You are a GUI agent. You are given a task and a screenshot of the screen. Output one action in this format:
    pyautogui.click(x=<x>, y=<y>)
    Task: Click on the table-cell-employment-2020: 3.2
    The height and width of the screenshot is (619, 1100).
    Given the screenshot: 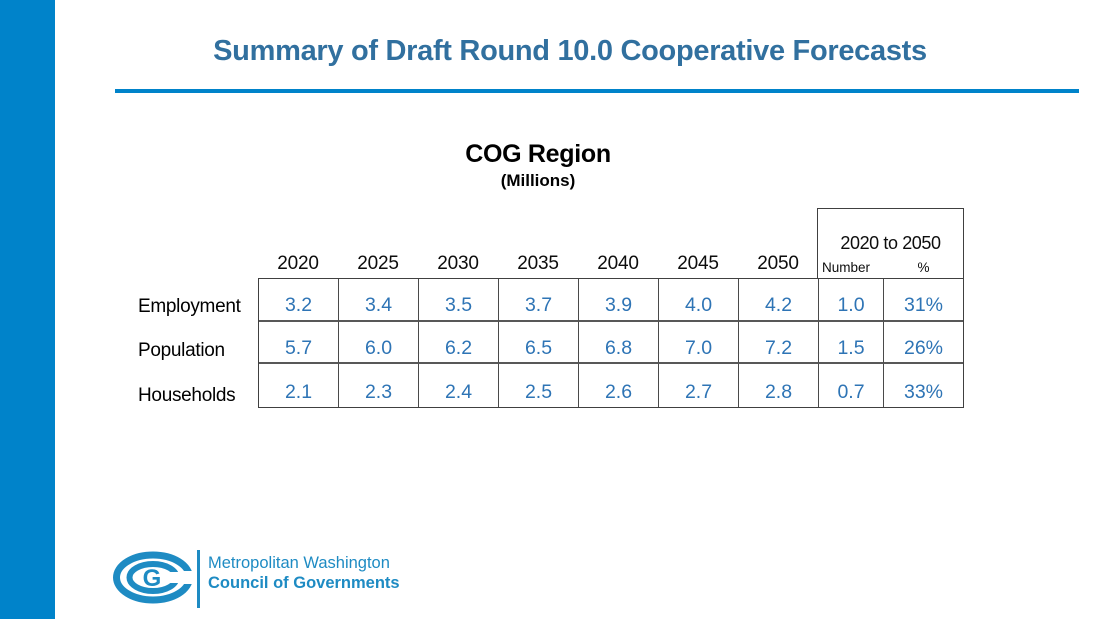 What is the action you would take?
    pyautogui.click(x=299, y=300)
    